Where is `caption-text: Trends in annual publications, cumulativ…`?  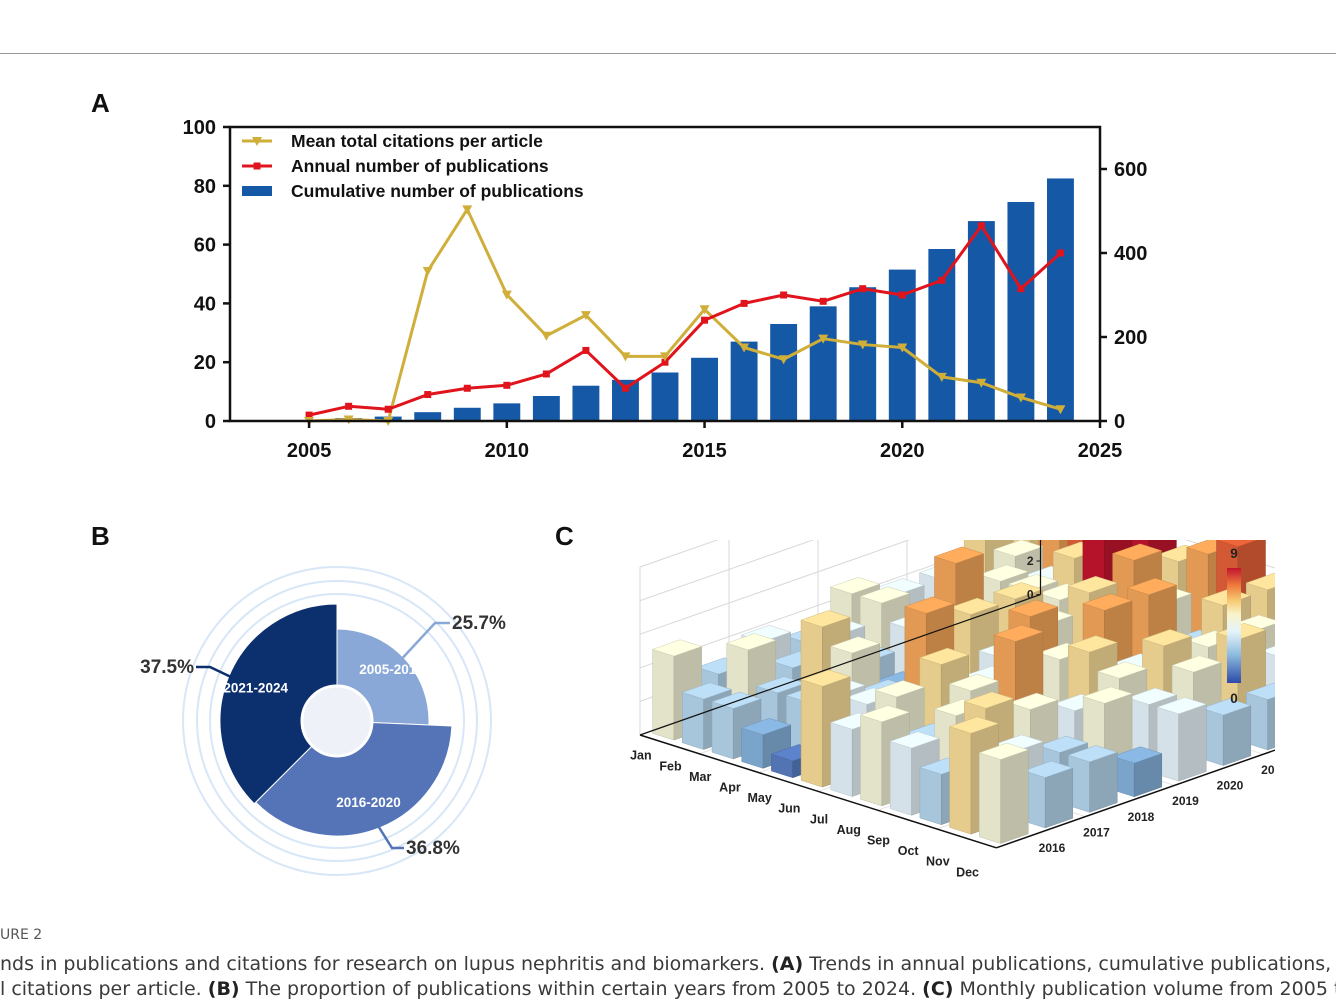
caption-text: Trends in annual publications, cumulativ… is located at coordinates (1072, 964).